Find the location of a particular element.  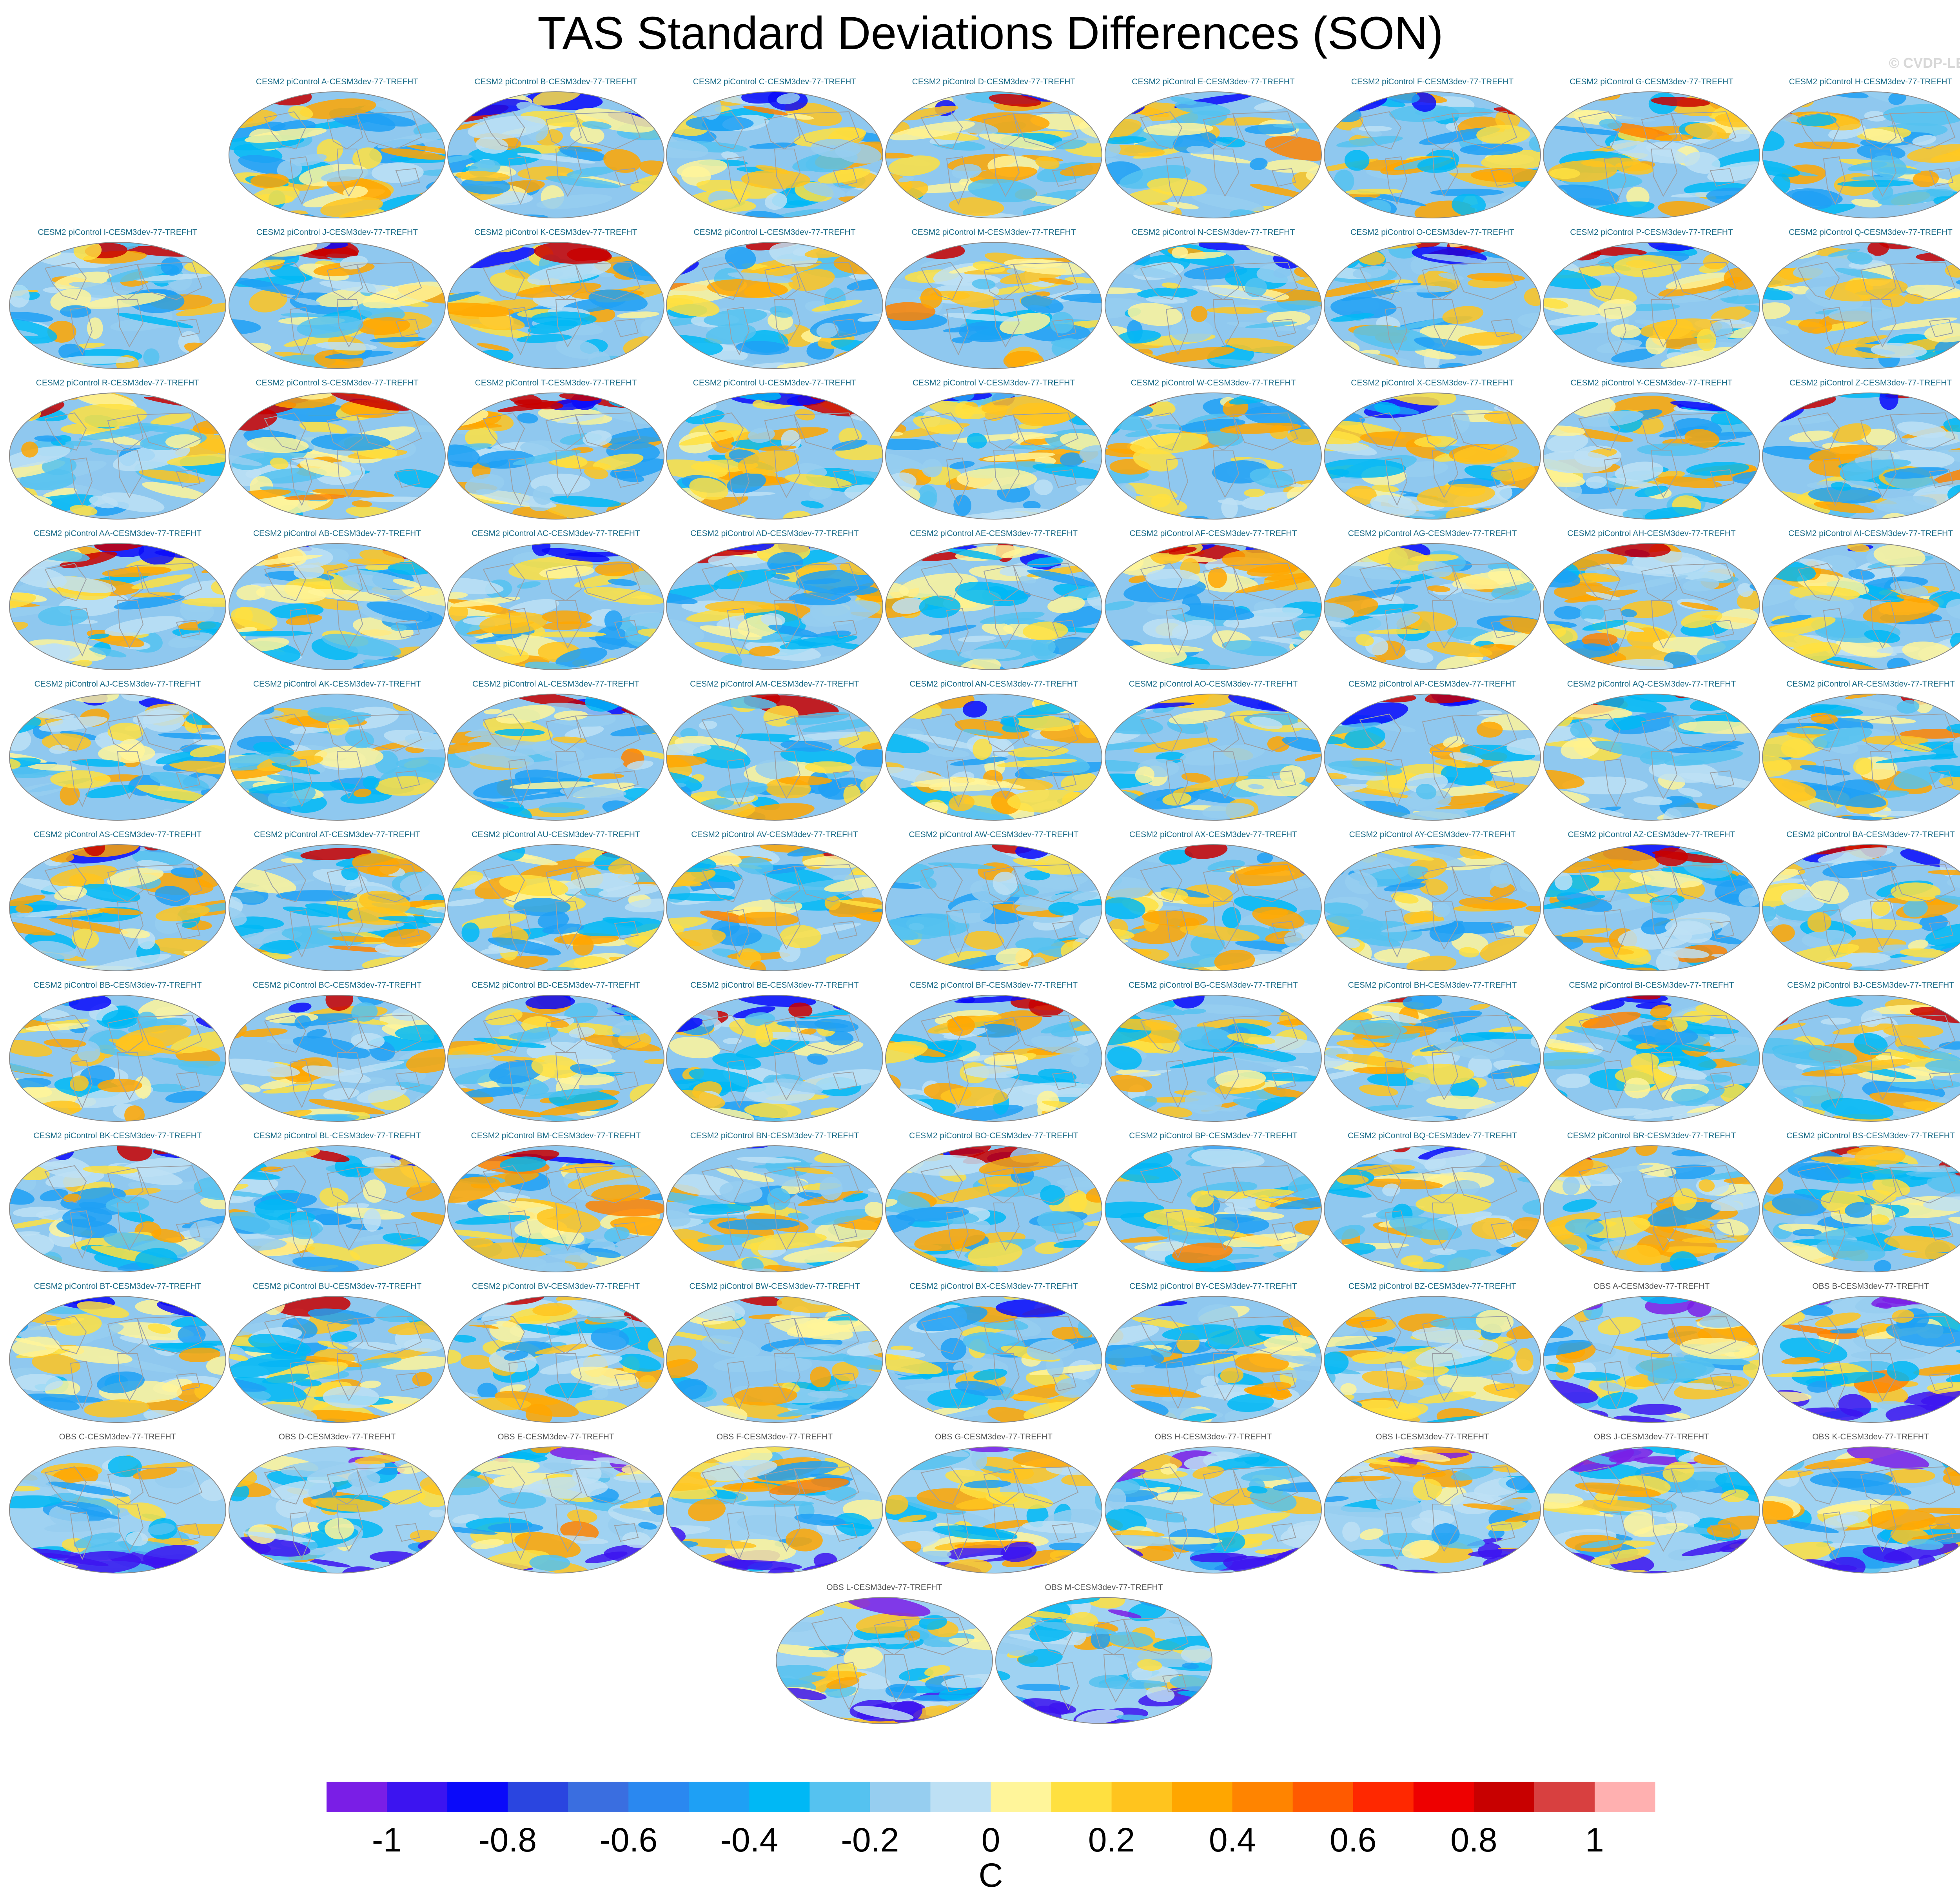

map-panel: CESM2 piControl BZ-CESM3dev-77-TREFHT is located at coordinates (1432, 1354).